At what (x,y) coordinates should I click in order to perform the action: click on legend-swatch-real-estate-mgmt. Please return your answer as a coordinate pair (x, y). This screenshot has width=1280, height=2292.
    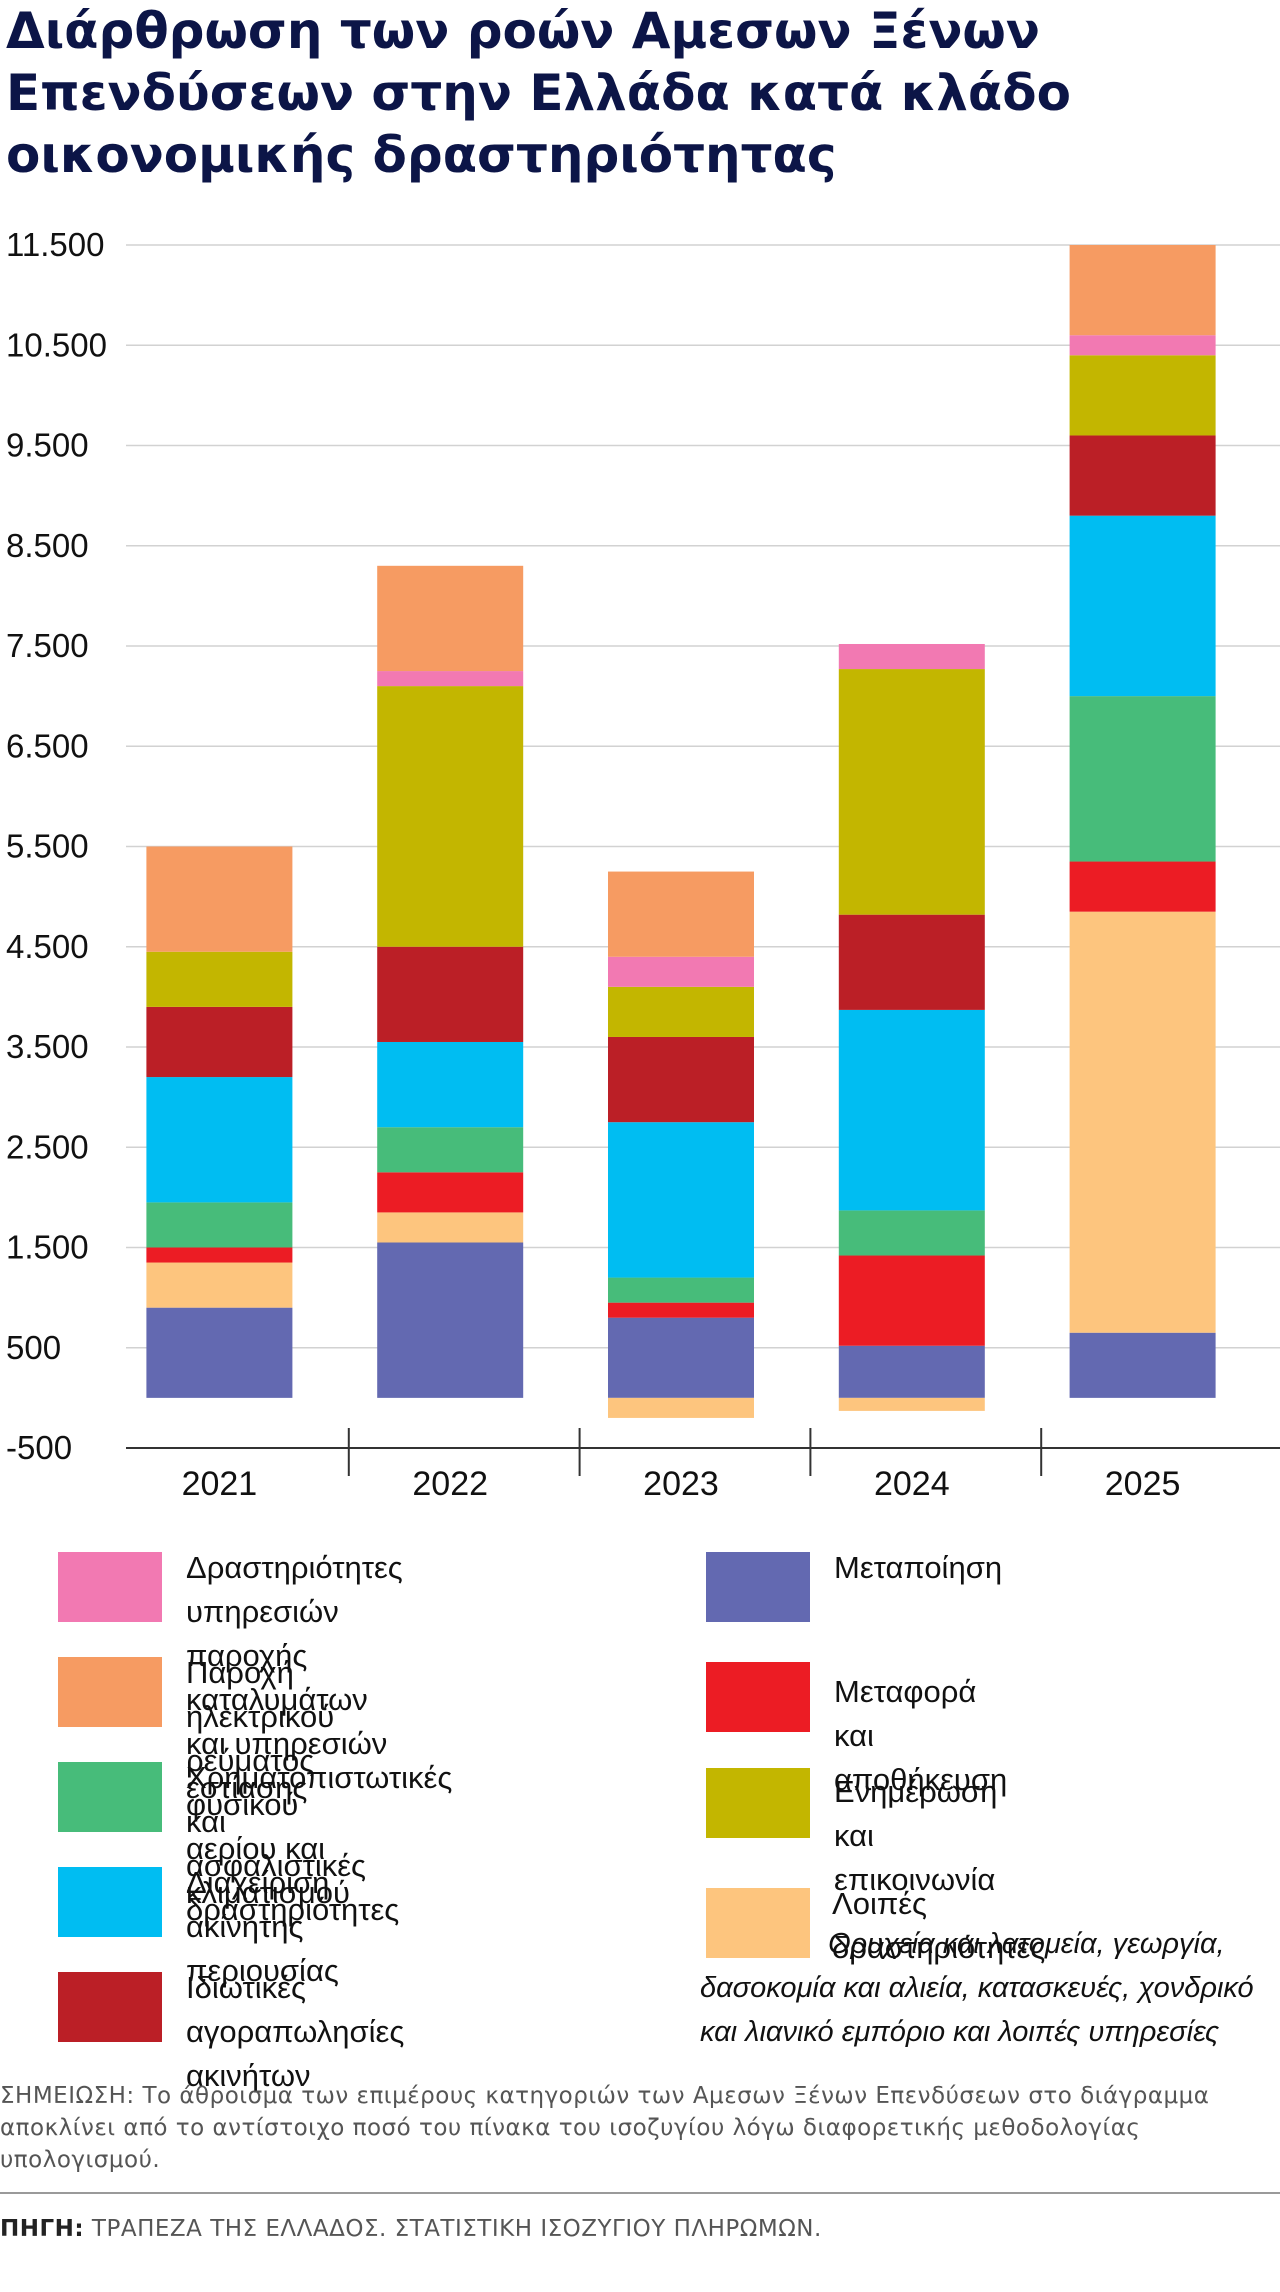
    Looking at the image, I should click on (110, 1902).